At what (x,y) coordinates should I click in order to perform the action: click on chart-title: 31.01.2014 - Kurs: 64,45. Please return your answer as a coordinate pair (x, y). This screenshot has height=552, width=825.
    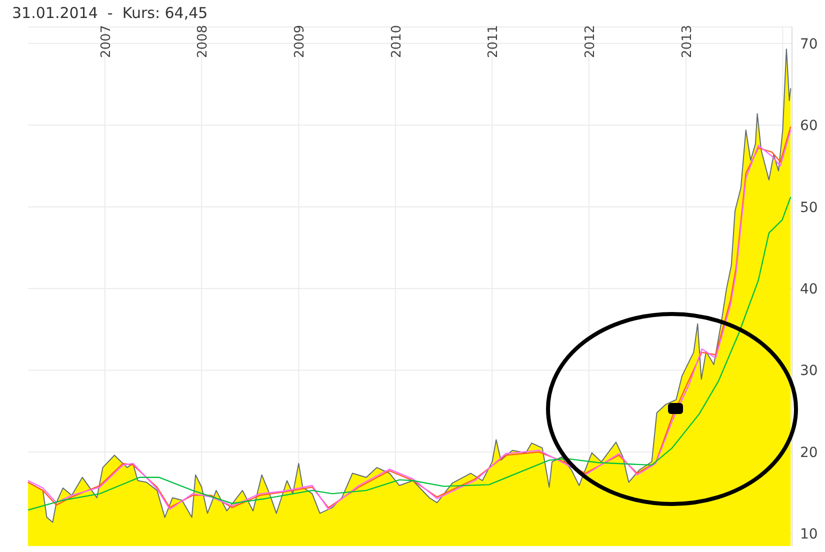
    Looking at the image, I should click on (110, 13).